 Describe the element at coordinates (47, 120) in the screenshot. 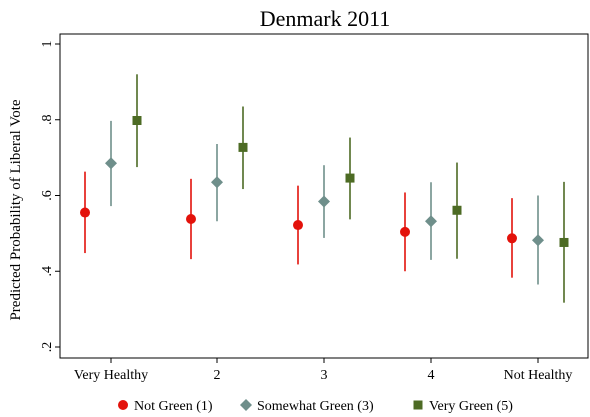

I see `y-tick-label: .8` at that location.